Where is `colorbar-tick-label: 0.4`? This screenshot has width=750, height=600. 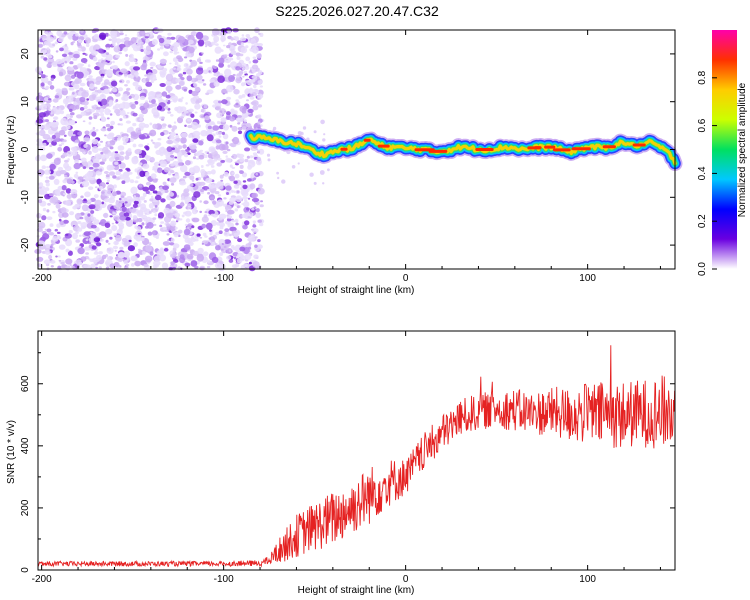
colorbar-tick-label: 0.4 is located at coordinates (702, 173).